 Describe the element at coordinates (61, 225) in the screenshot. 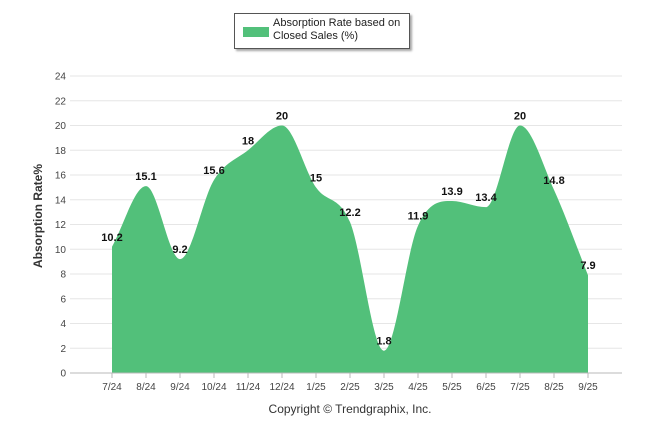

I see `y-tick-label: 12` at that location.